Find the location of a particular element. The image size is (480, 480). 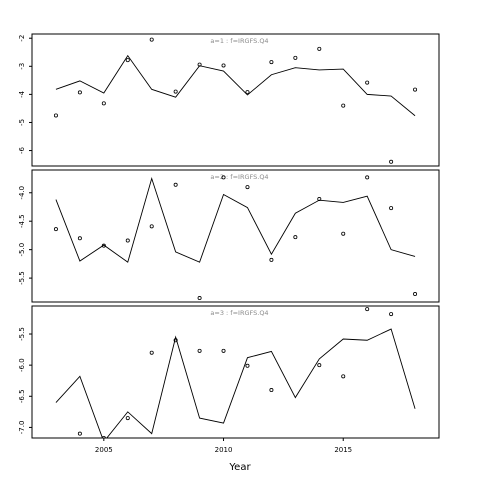

y-tick-label: -6.5 is located at coordinates (22, 396).